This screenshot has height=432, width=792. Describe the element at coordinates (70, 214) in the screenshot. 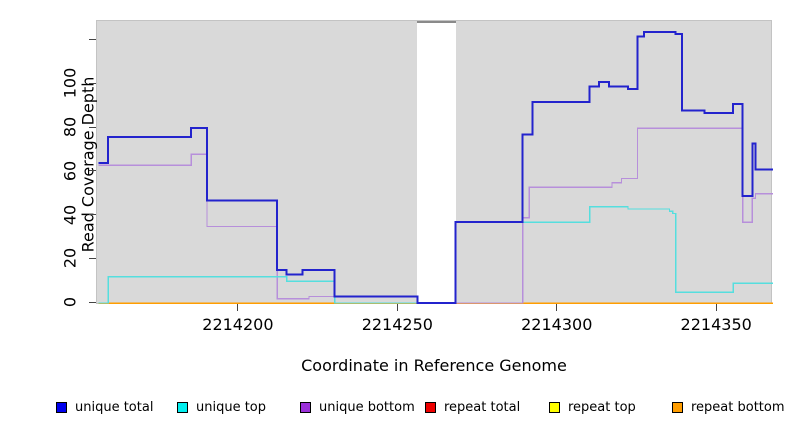

I see `y-tick-label: 40` at that location.